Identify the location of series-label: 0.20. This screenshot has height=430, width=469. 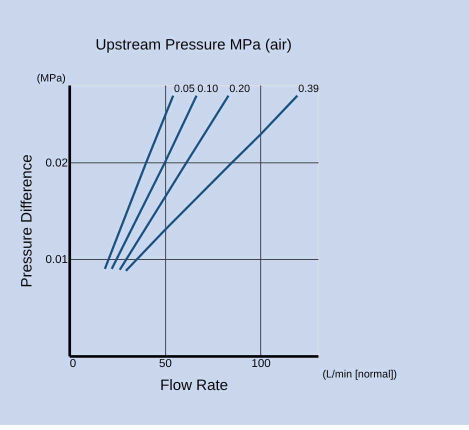
(239, 89).